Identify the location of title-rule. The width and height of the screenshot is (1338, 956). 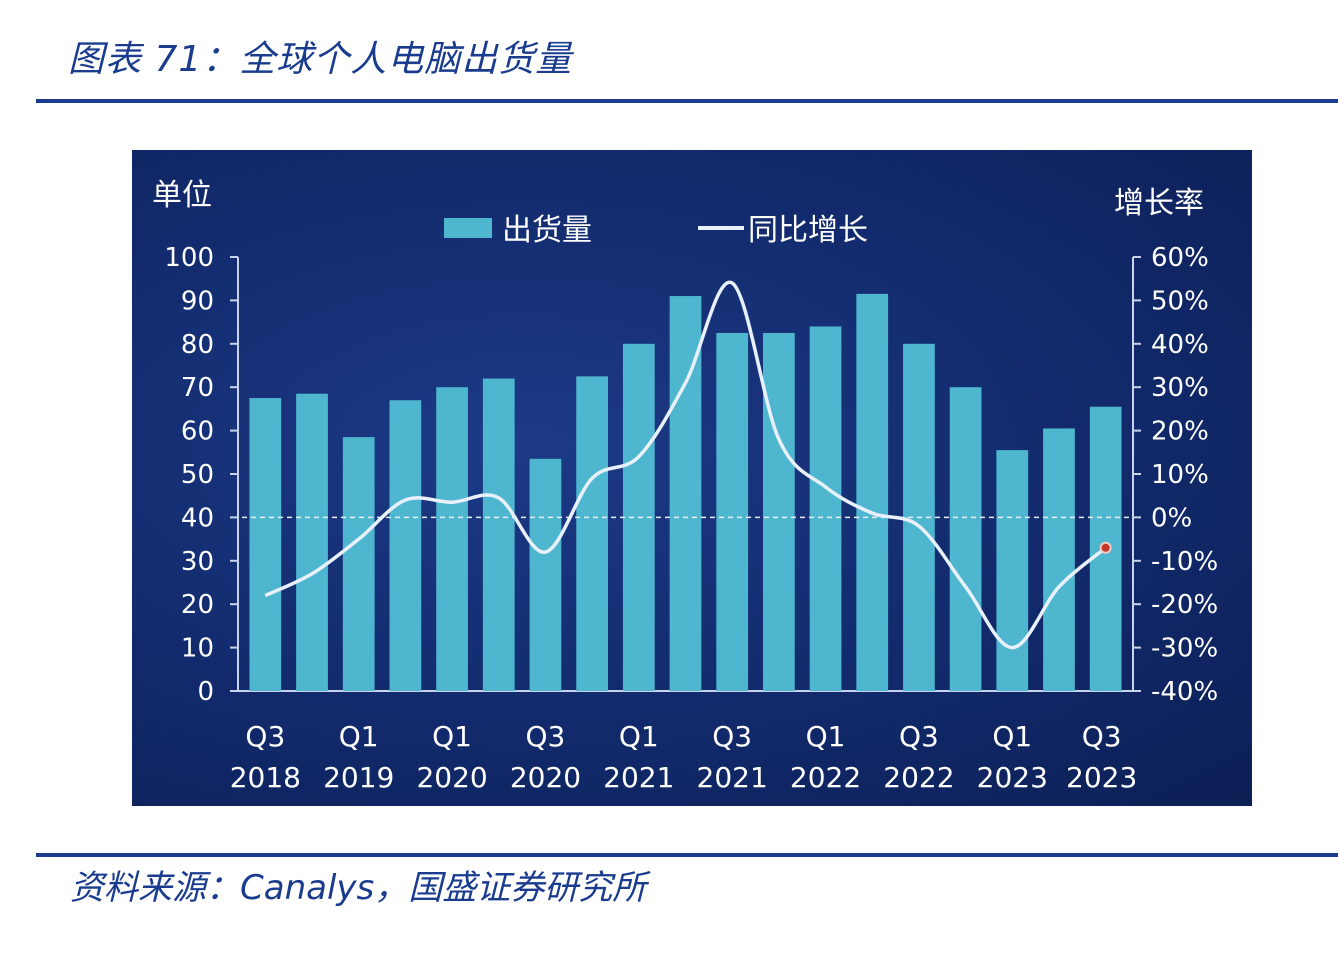
(687, 101).